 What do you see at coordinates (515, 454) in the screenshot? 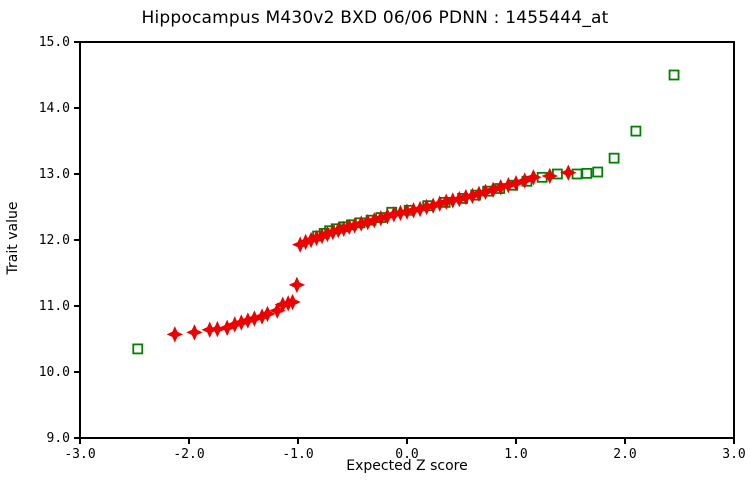
I see `x-tick-label: 1.0` at bounding box center [515, 454].